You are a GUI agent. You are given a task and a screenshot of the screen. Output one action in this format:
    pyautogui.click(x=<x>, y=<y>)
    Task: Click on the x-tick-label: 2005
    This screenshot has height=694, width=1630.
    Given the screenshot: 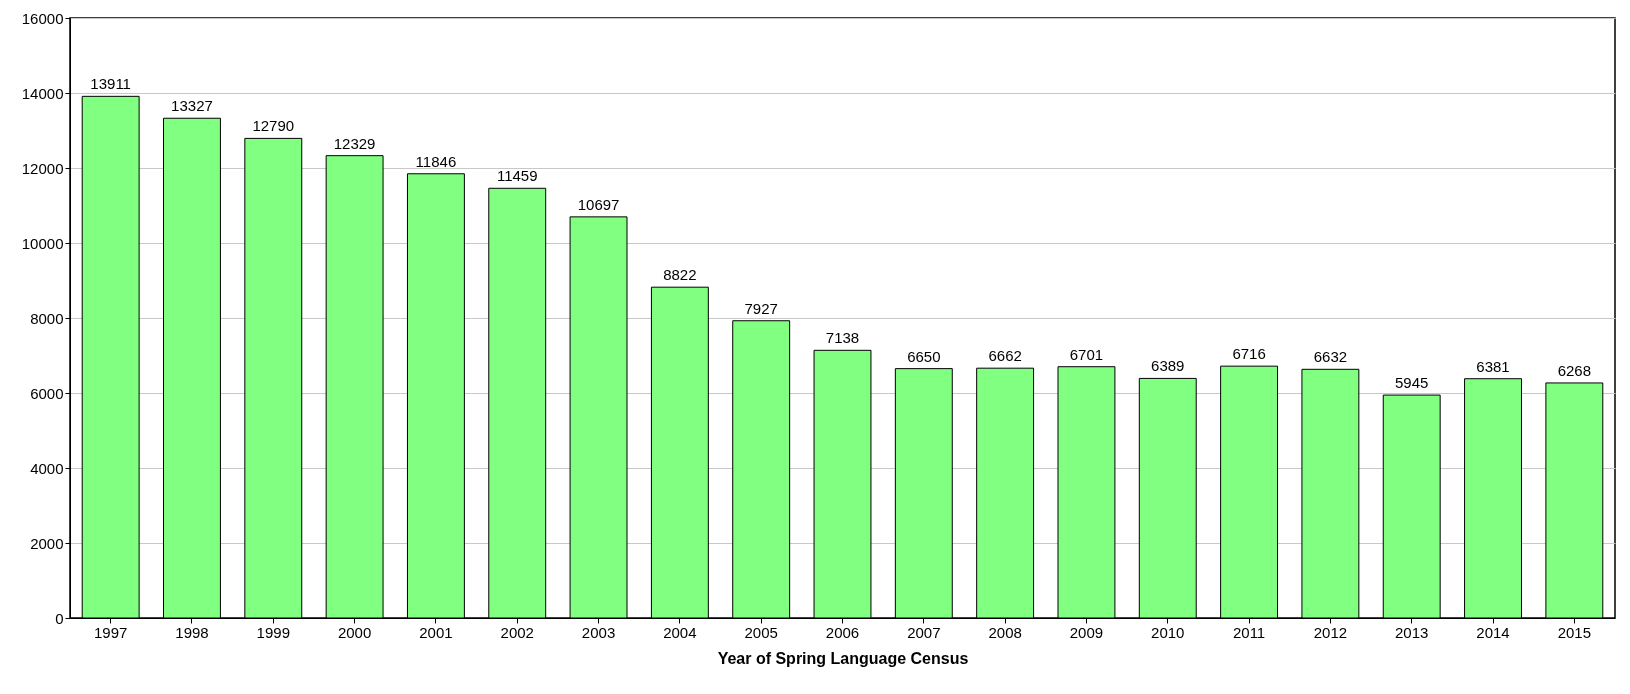 What is the action you would take?
    pyautogui.click(x=761, y=632)
    